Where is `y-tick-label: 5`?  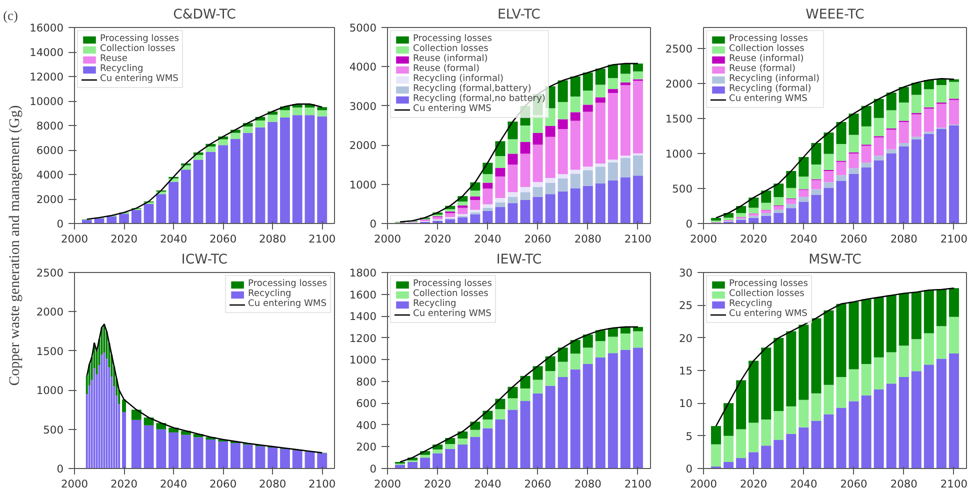 y-tick-label: 5 is located at coordinates (689, 436).